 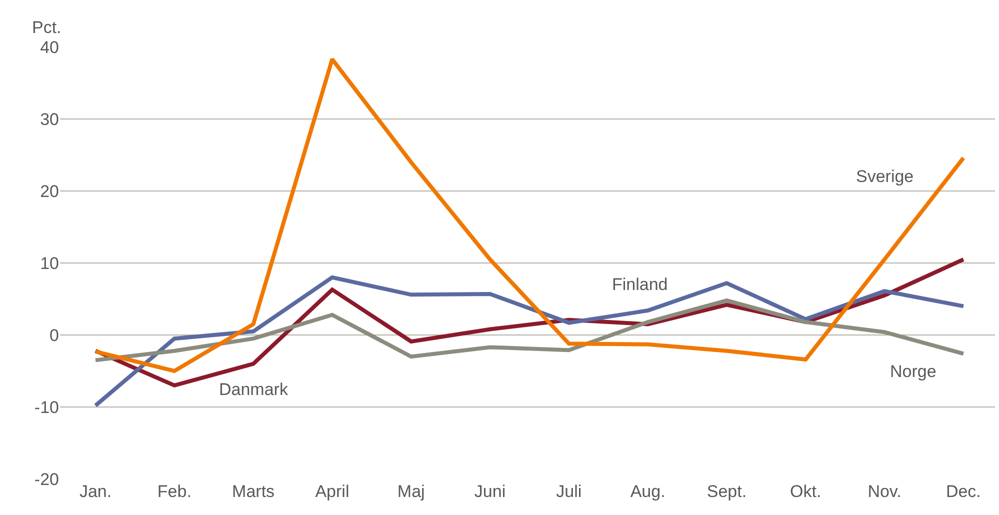 I want to click on y-tick-label: 0, so click(x=54, y=335).